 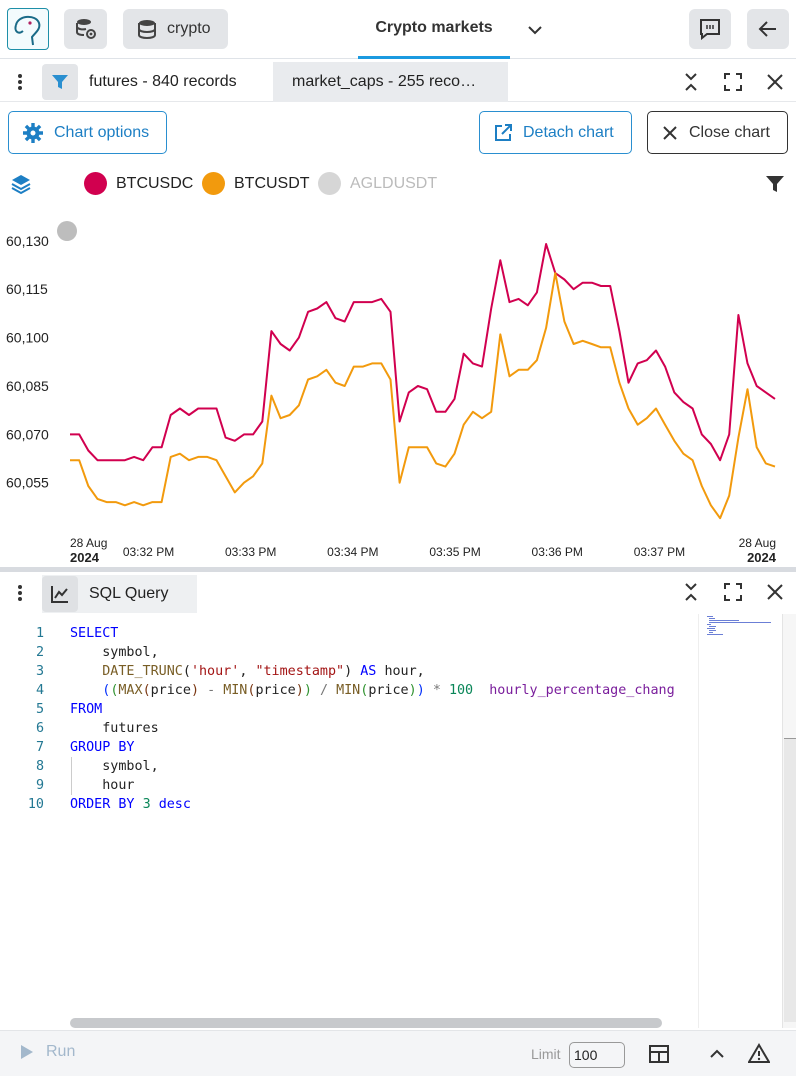 I want to click on line-chart-icon, so click(x=59, y=594).